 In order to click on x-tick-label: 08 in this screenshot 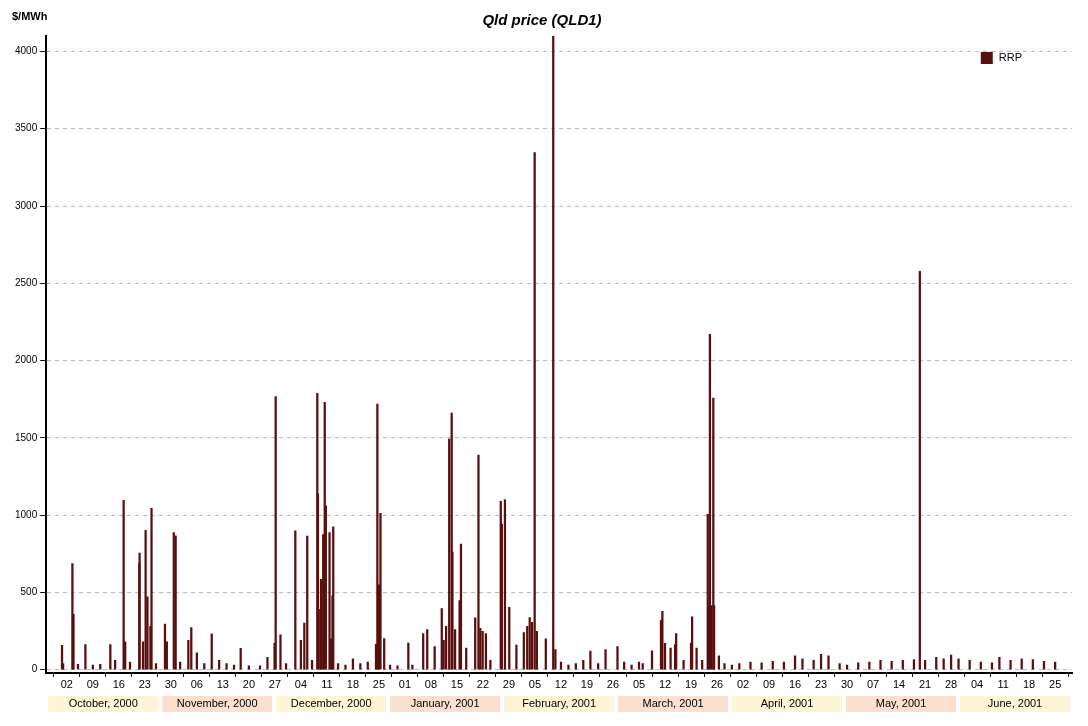, I will do `click(431, 684)`.